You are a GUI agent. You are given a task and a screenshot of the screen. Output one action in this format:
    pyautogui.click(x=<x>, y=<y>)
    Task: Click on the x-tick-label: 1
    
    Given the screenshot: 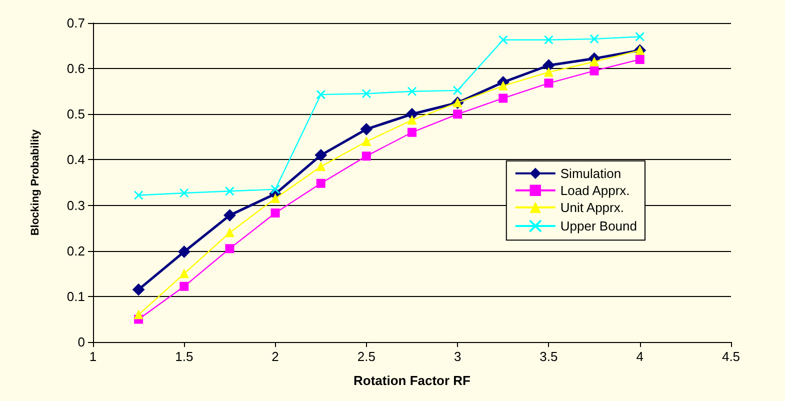 What is the action you would take?
    pyautogui.click(x=93, y=356)
    